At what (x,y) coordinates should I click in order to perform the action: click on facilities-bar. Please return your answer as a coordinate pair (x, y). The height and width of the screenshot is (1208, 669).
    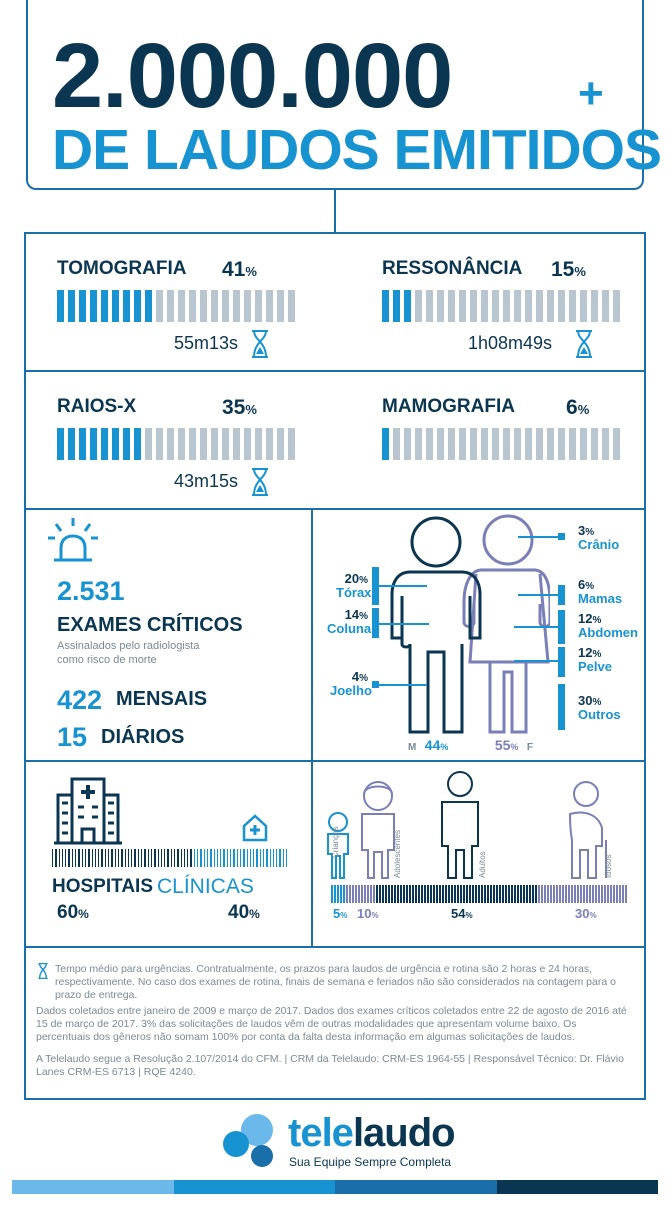
    Looking at the image, I should click on (170, 858).